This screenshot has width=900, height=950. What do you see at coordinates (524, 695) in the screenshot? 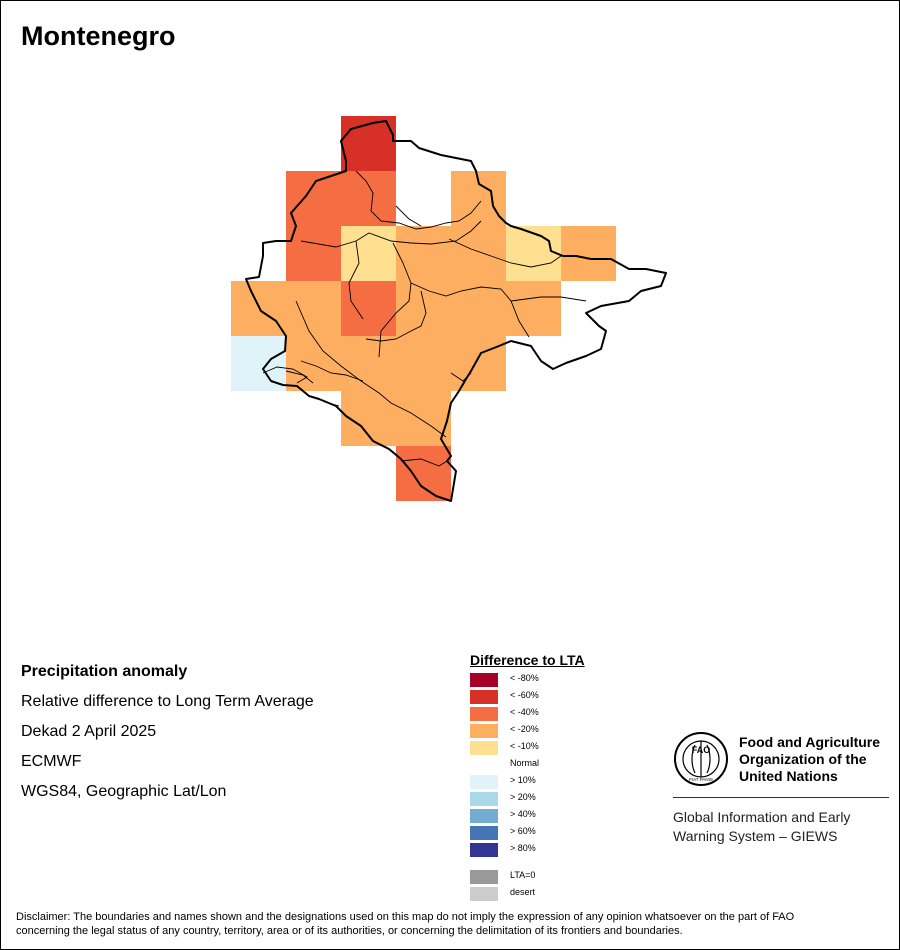
I see `legend-label: < -60%` at bounding box center [524, 695].